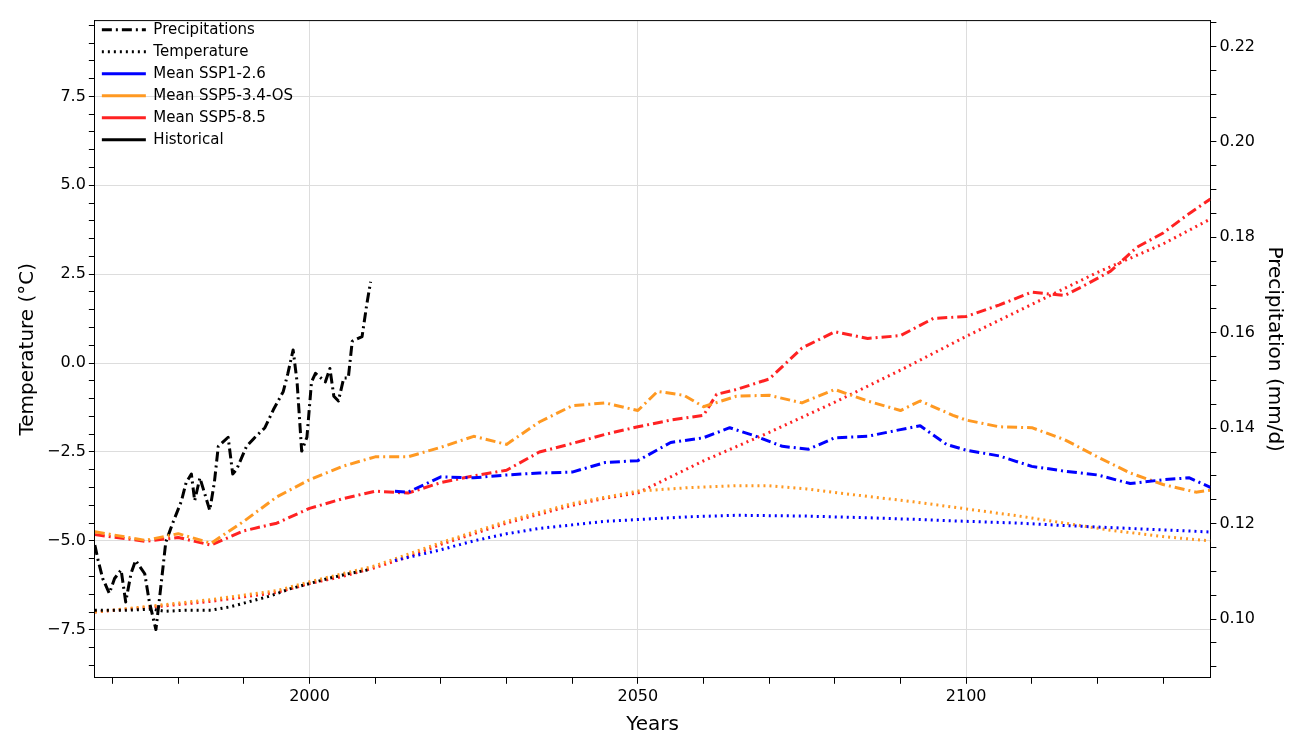 The height and width of the screenshot is (751, 1304). Describe the element at coordinates (1237, 45) in the screenshot. I see `y2-tick-label: 0.22` at that location.